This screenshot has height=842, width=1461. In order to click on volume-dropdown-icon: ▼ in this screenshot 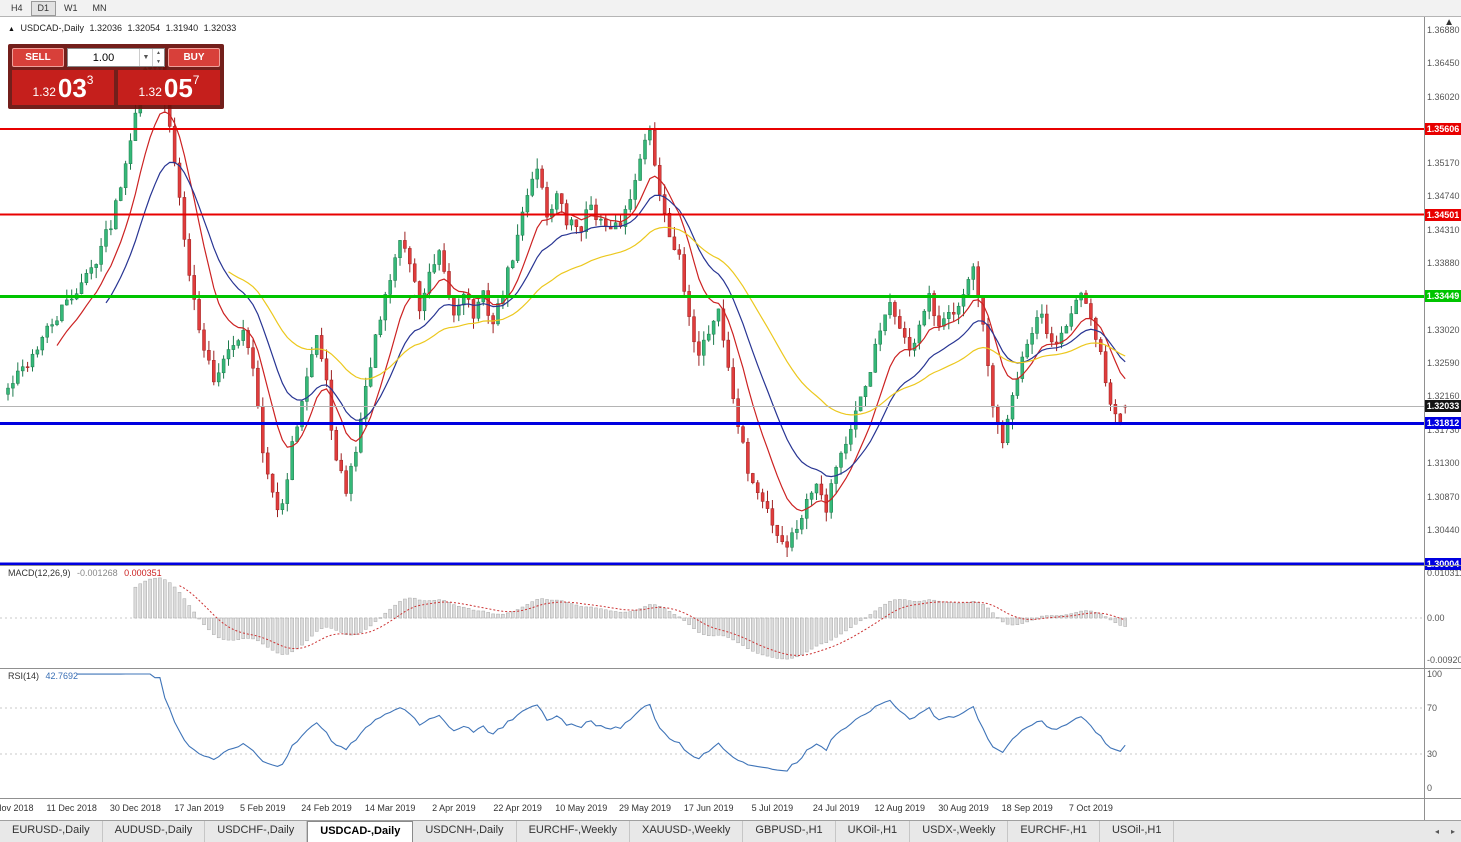, I will do `click(145, 57)`.